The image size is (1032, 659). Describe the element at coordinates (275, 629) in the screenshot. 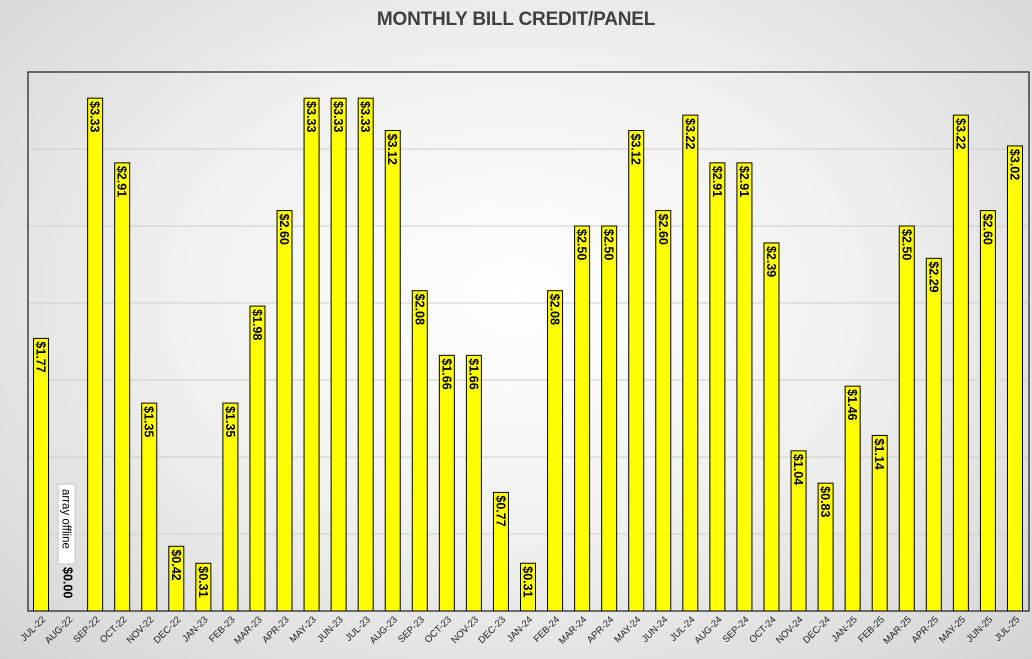

I see `x-tick-label: APR-23` at that location.